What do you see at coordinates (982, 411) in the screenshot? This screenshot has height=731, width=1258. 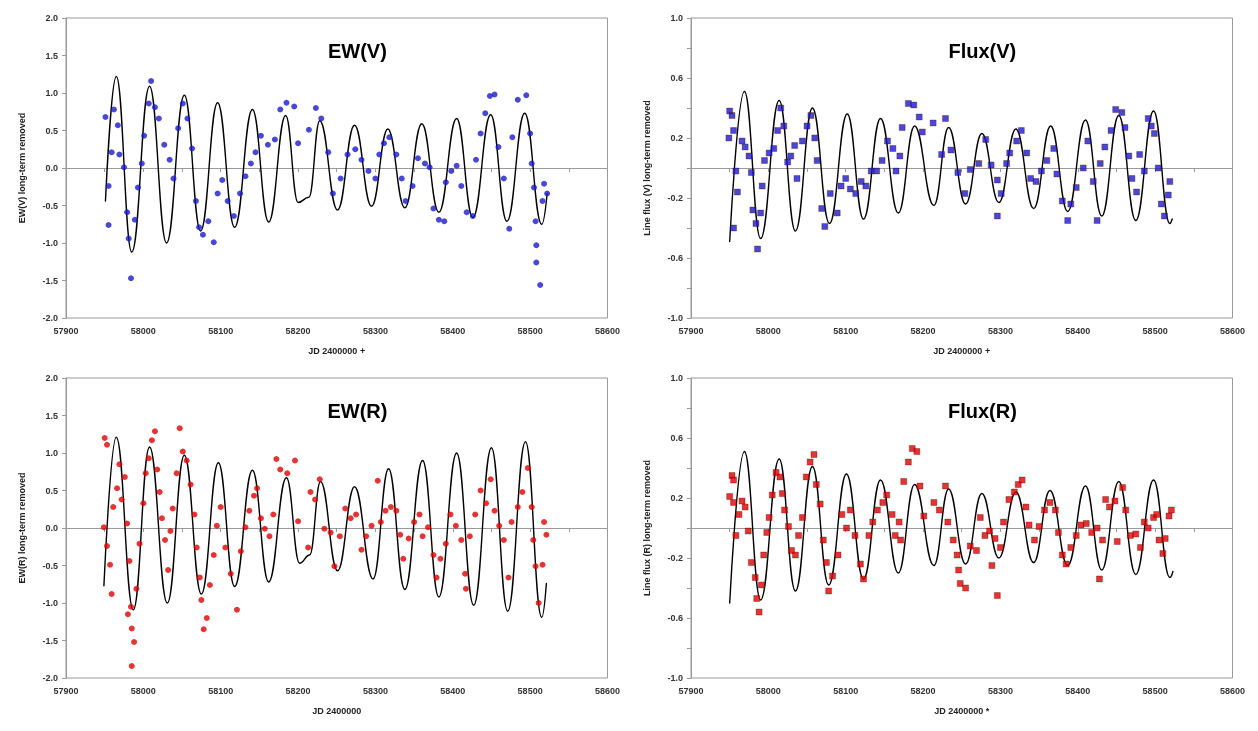 I see `text: Flux(R)` at bounding box center [982, 411].